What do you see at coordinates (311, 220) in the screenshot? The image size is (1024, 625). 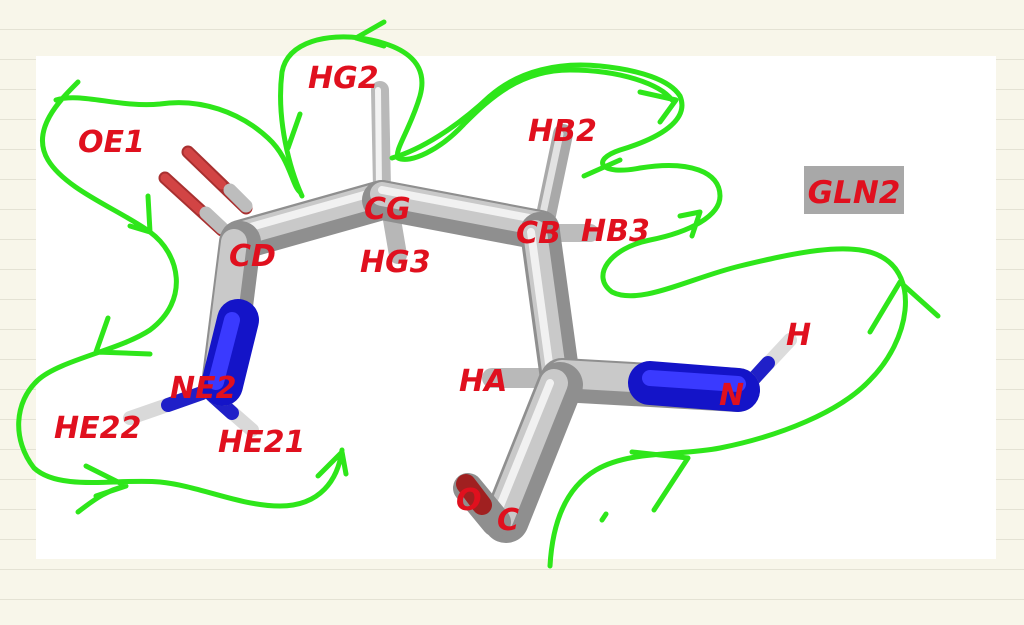 I see `bond-cg-cd` at bounding box center [311, 220].